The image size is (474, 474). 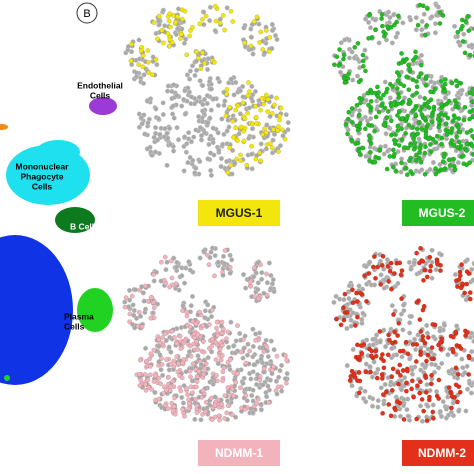 What do you see at coordinates (4, 127) in the screenshot?
I see `cluster-blob` at bounding box center [4, 127].